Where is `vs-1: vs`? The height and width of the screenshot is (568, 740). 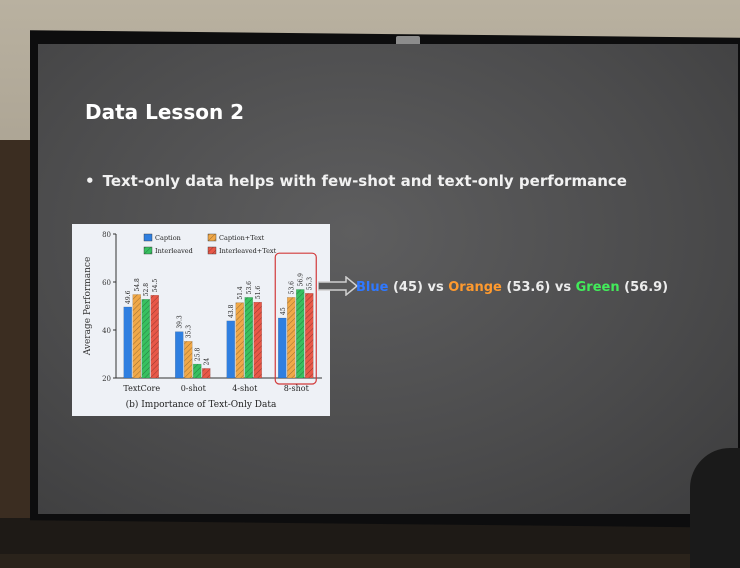
vs-1: vs is located at coordinates (435, 287).